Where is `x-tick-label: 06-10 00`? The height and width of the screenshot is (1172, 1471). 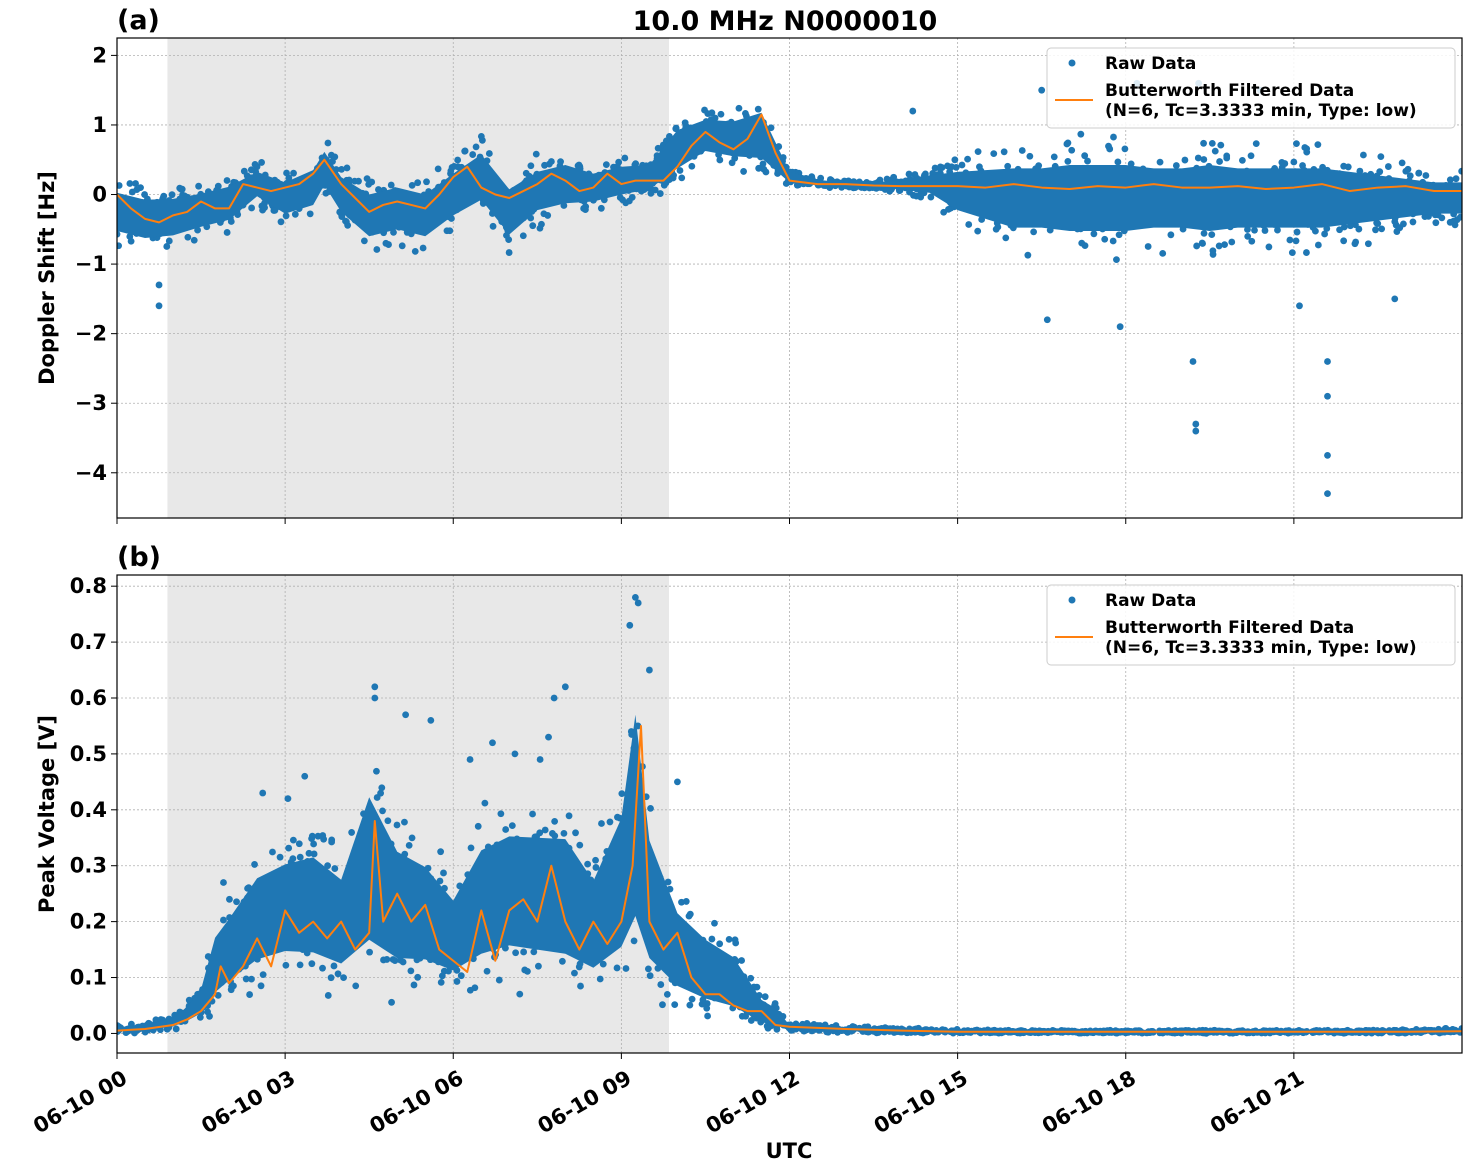 x-tick-label: 06-10 00 is located at coordinates (80, 1102).